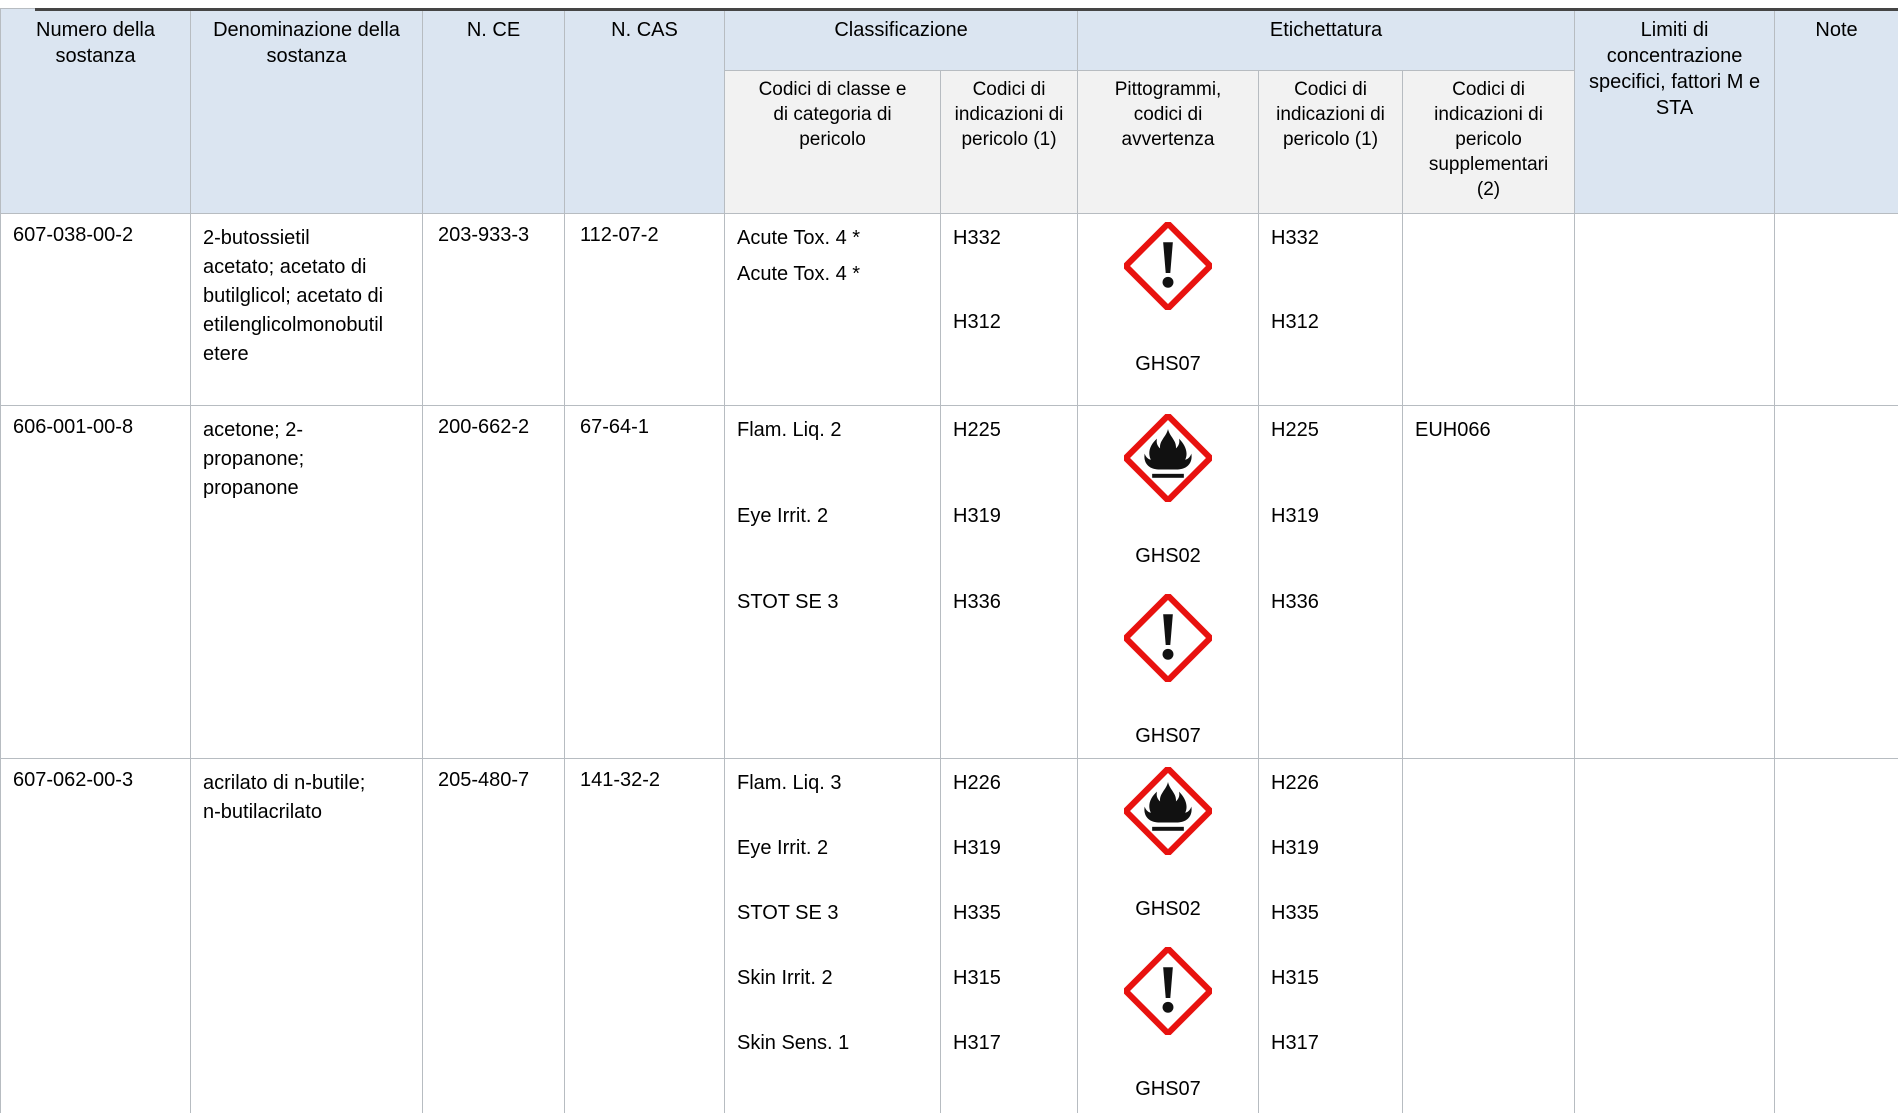  I want to click on supplementary-hazard-codes-cell: EUH066, so click(1489, 582).